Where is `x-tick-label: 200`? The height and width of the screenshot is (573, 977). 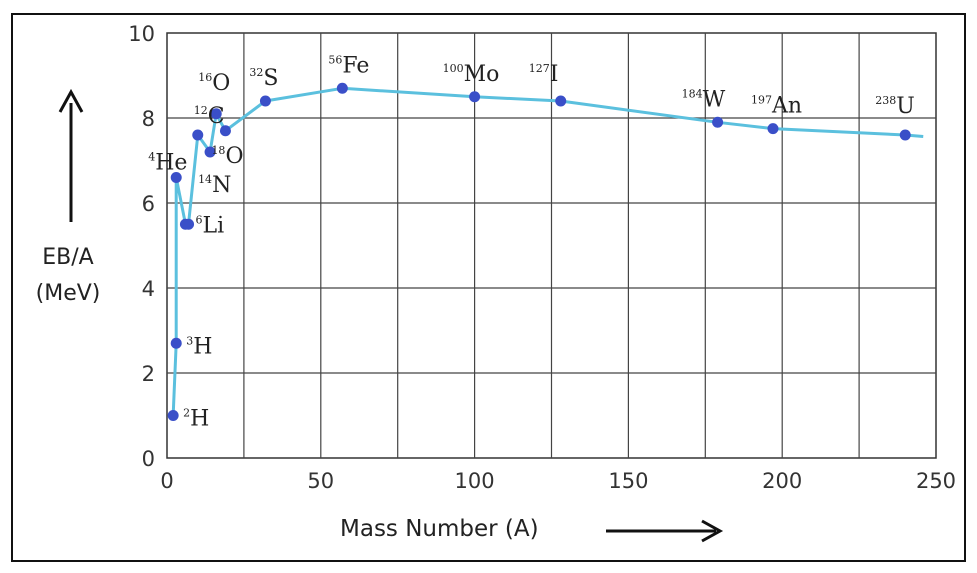
x-tick-label: 200 is located at coordinates (782, 481).